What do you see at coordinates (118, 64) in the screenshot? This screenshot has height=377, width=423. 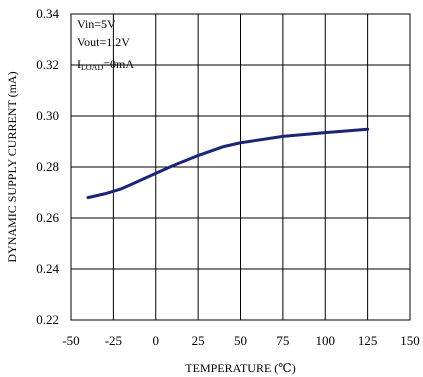 I see `annotation-iload-rest: =0mA` at bounding box center [118, 64].